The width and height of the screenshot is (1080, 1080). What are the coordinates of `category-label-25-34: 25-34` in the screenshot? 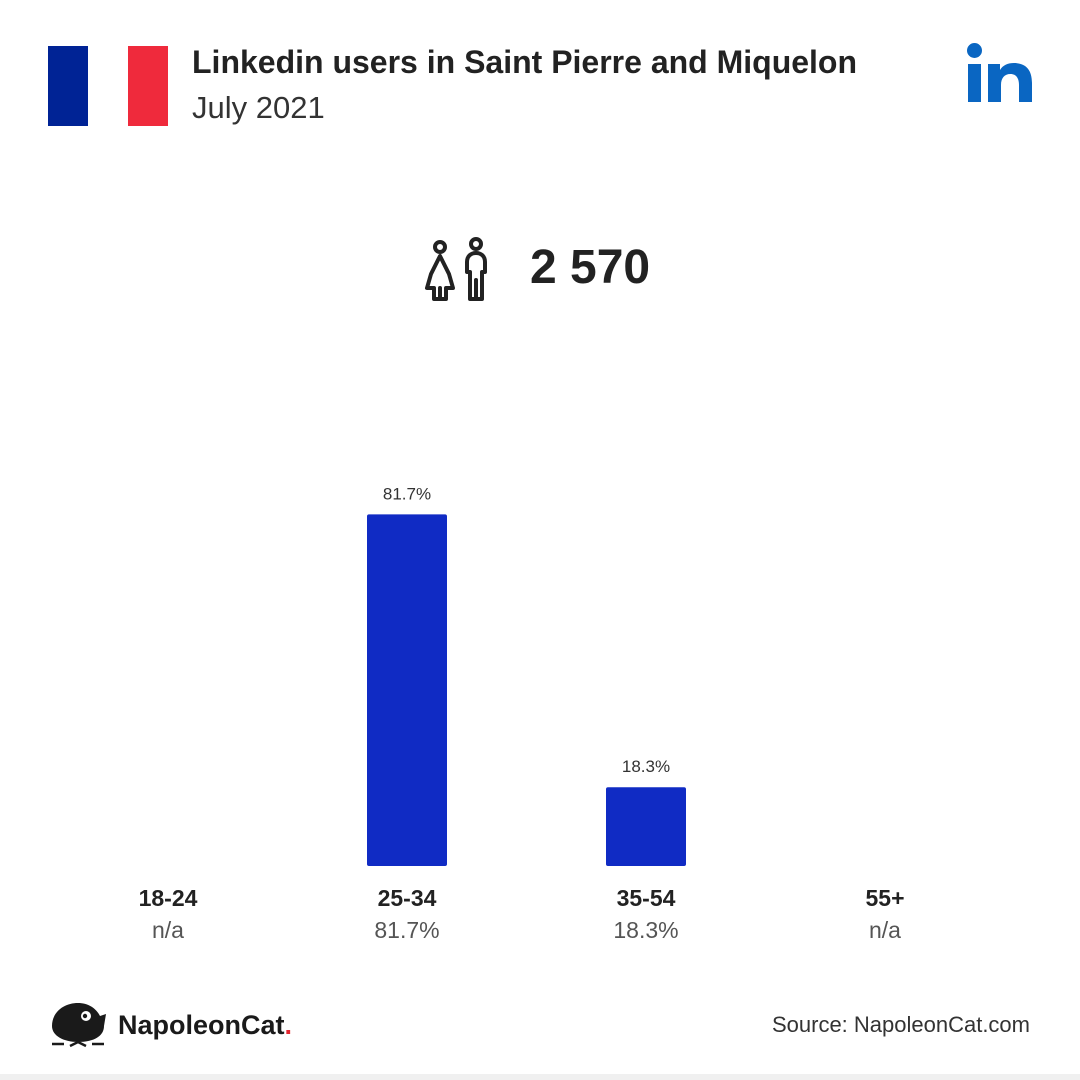 It's located at (407, 898).